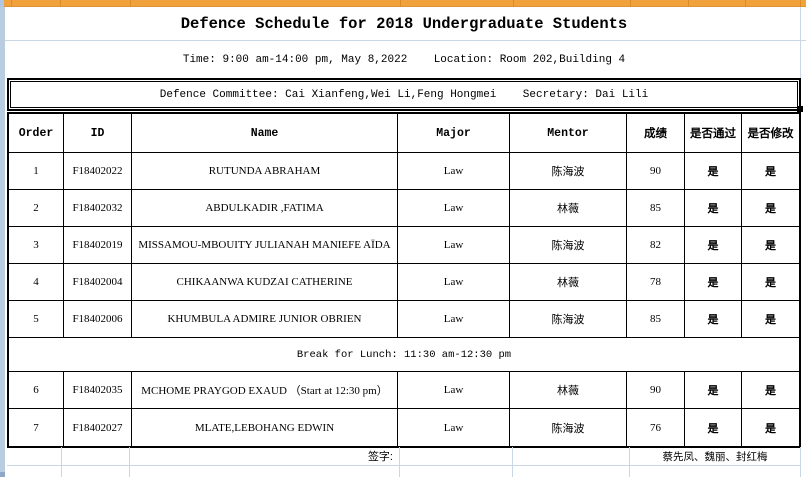 The width and height of the screenshot is (806, 477). What do you see at coordinates (98, 208) in the screenshot?
I see `cell-id: F18402032` at bounding box center [98, 208].